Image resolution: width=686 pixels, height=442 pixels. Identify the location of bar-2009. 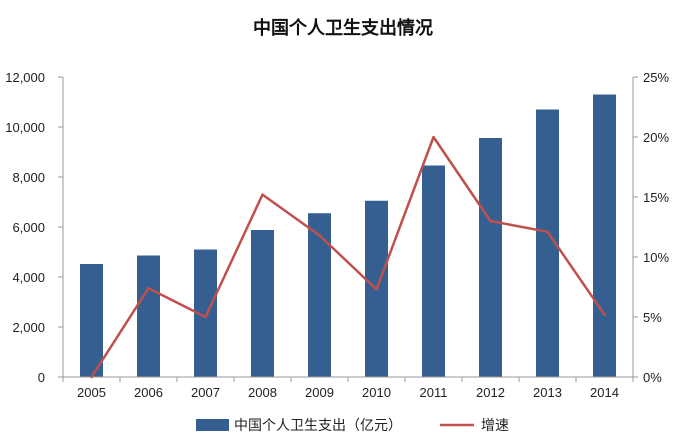
(319, 295).